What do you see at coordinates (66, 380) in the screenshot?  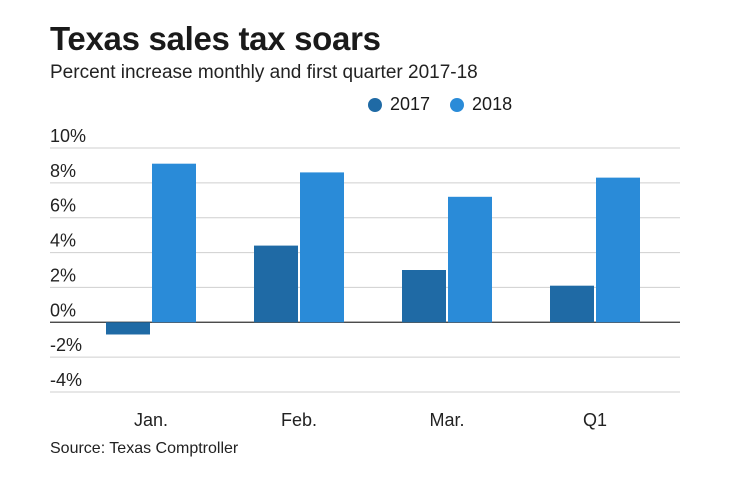 I see `y-tick-label: -4%` at bounding box center [66, 380].